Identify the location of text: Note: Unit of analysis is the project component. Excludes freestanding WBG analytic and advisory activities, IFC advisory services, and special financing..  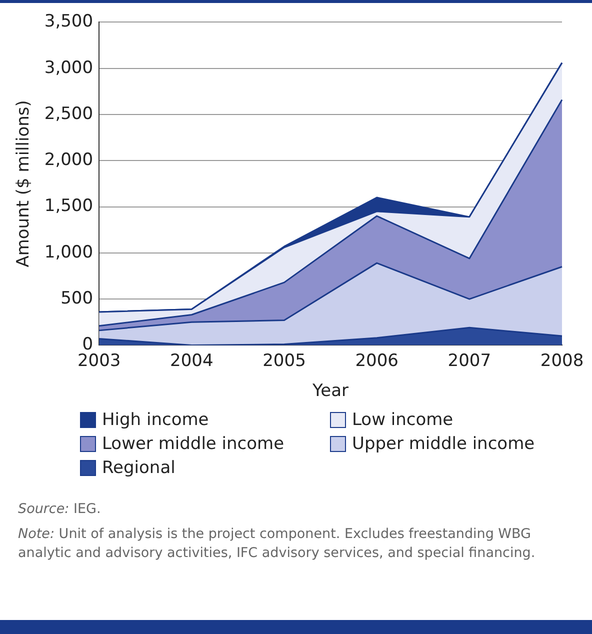
(277, 544).